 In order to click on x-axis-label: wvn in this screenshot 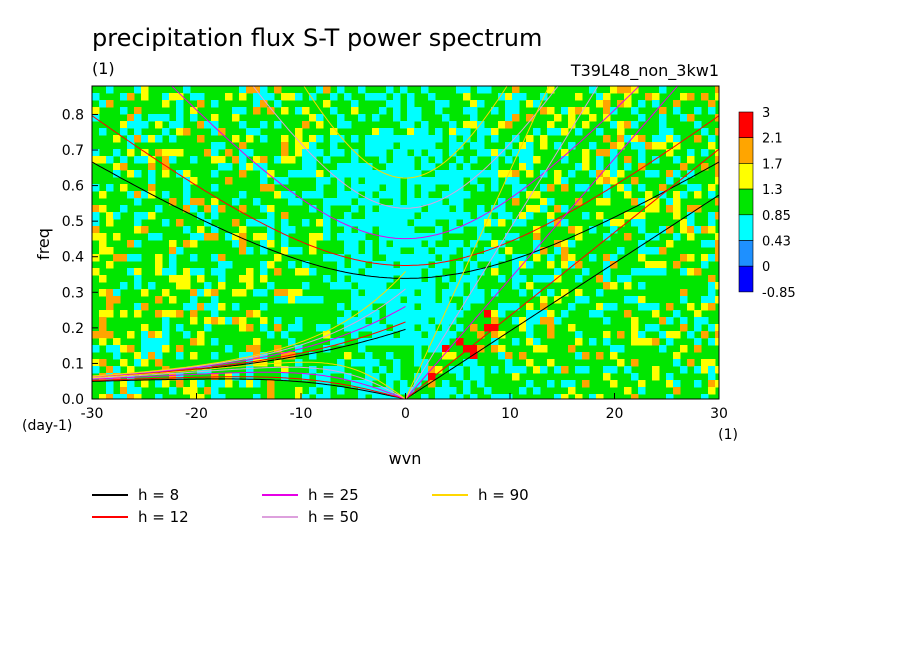, I will do `click(405, 458)`.